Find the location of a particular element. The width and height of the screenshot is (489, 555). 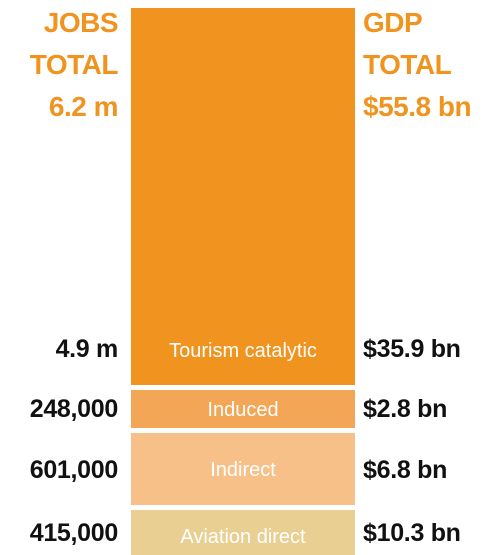

segment: Aviation direct is located at coordinates (243, 532).